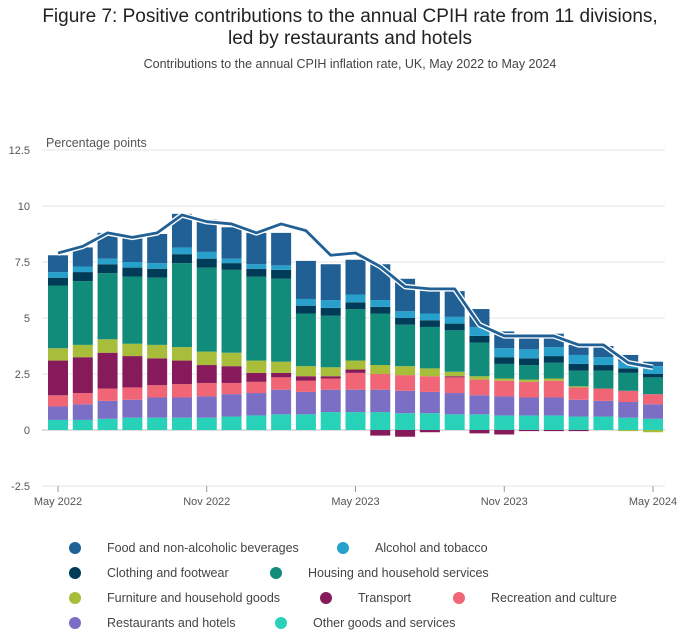  Describe the element at coordinates (27, 319) in the screenshot. I see `y-tick-label: 5` at that location.